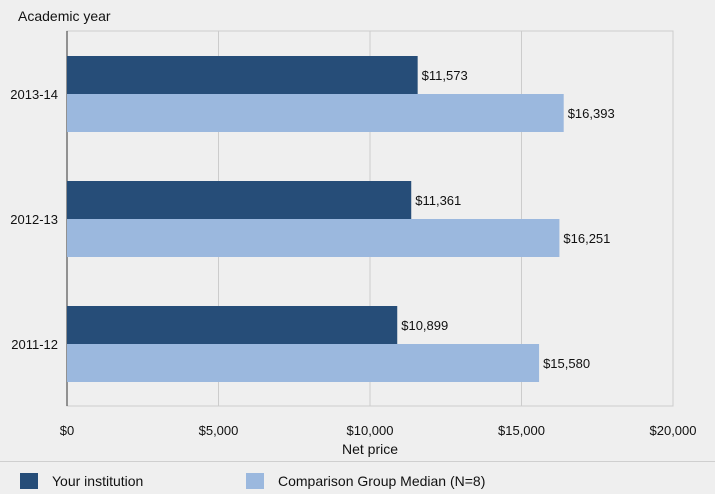 This screenshot has height=494, width=715. Describe the element at coordinates (370, 449) in the screenshot. I see `x-axis-title: Net price` at that location.